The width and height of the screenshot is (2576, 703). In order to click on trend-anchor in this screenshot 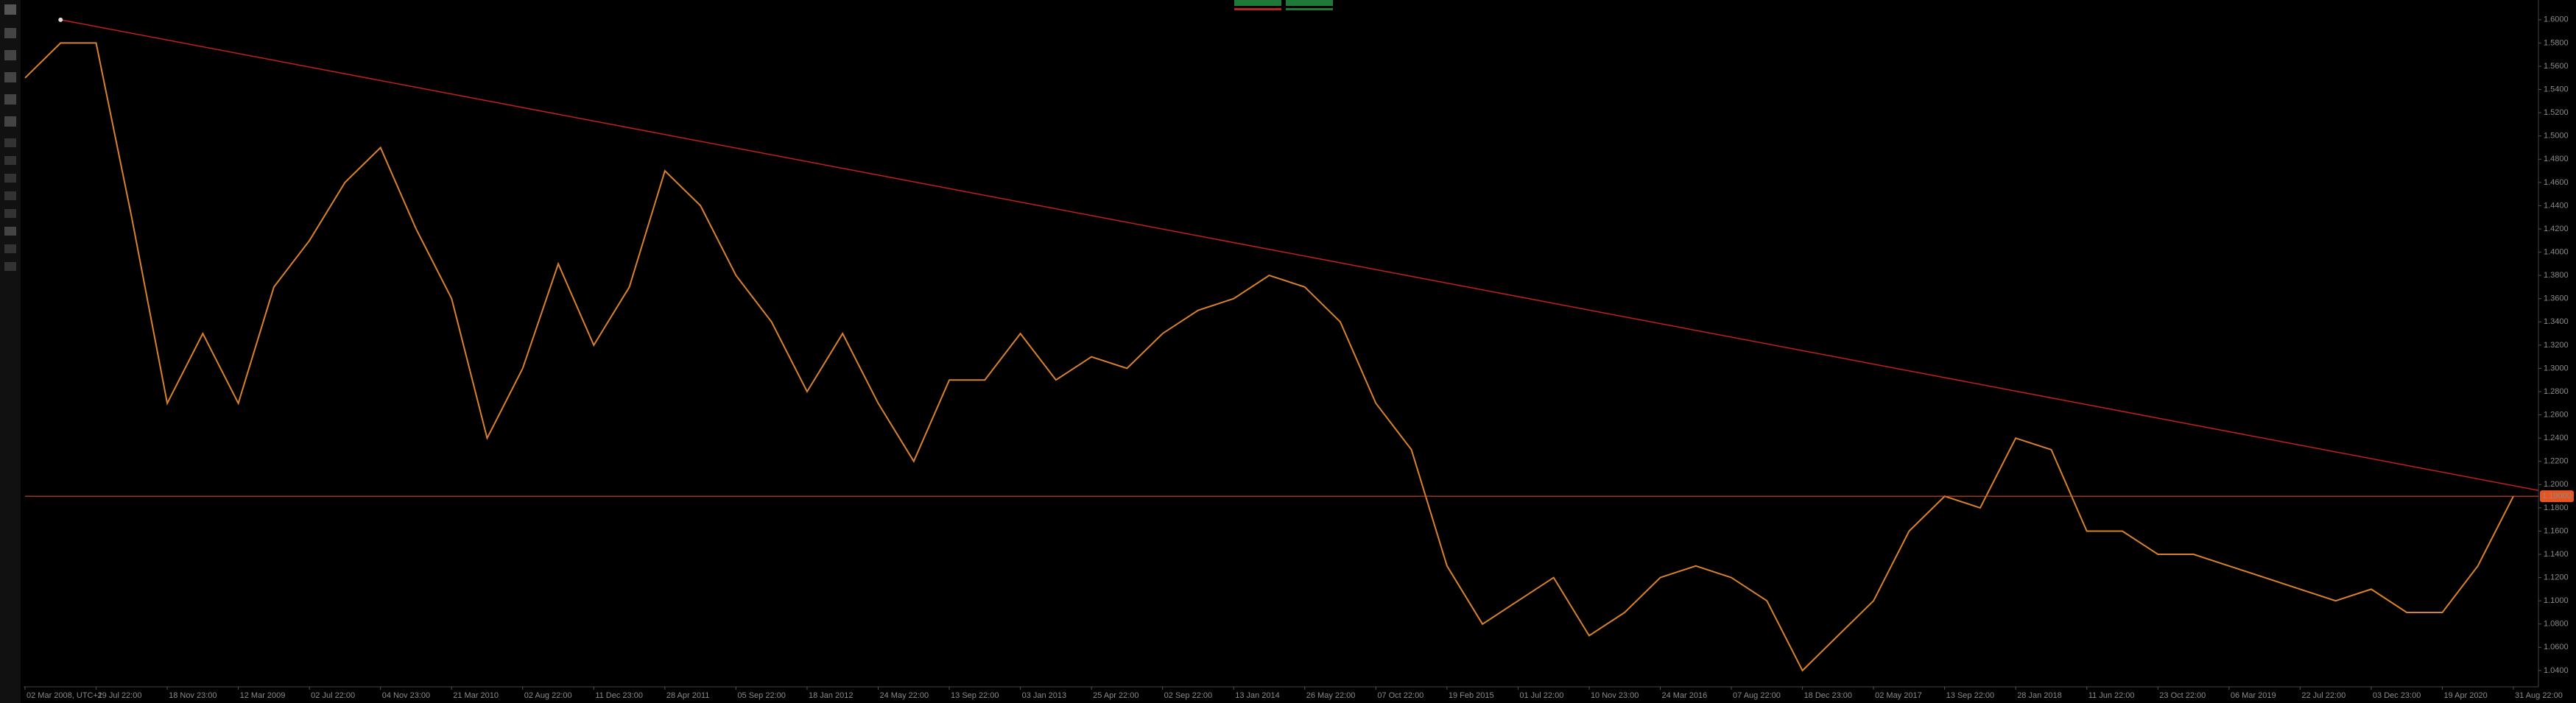, I will do `click(60, 19)`.